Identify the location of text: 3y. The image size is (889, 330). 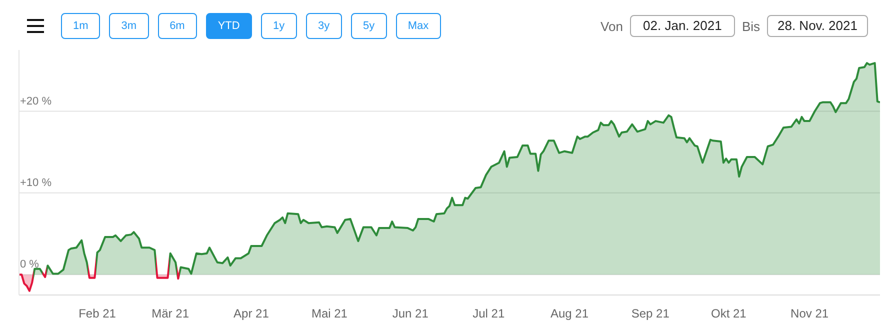
(324, 26).